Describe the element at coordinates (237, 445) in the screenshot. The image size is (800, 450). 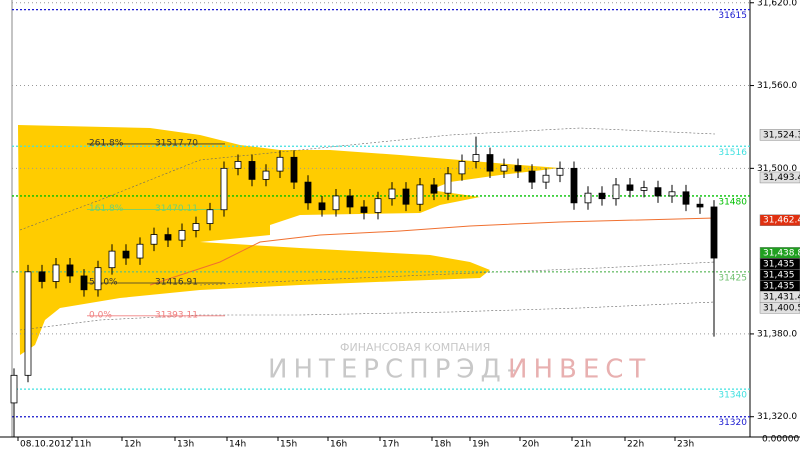
I see `x-tick-label: 14h` at that location.